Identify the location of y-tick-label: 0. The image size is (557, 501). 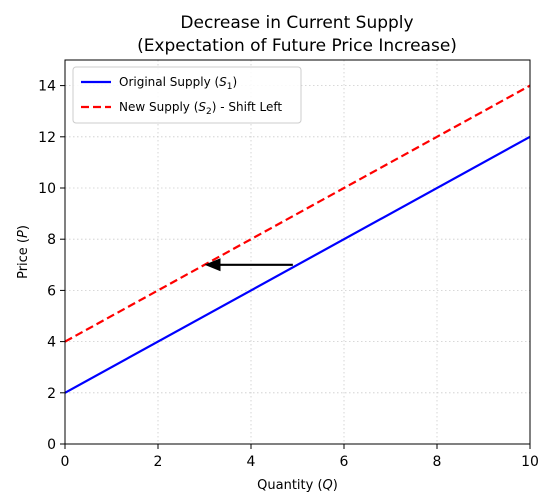
(51, 445).